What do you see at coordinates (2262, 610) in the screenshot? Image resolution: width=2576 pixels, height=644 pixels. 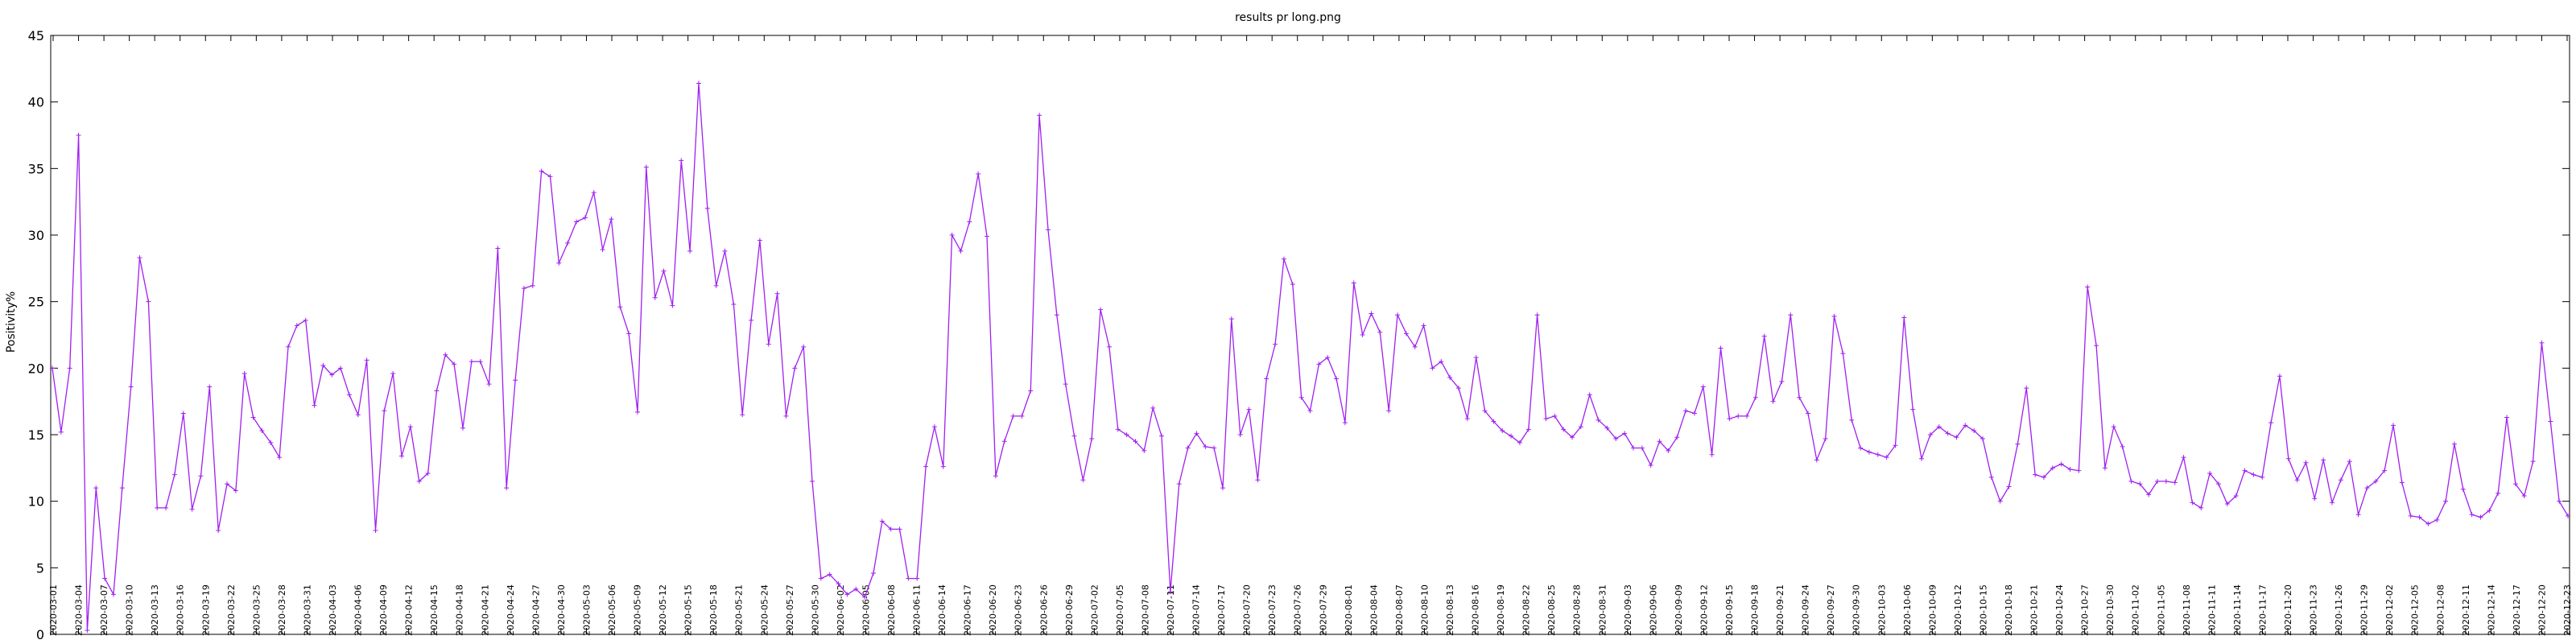 I see `x-tick-label-87: 2020-11-17` at bounding box center [2262, 610].